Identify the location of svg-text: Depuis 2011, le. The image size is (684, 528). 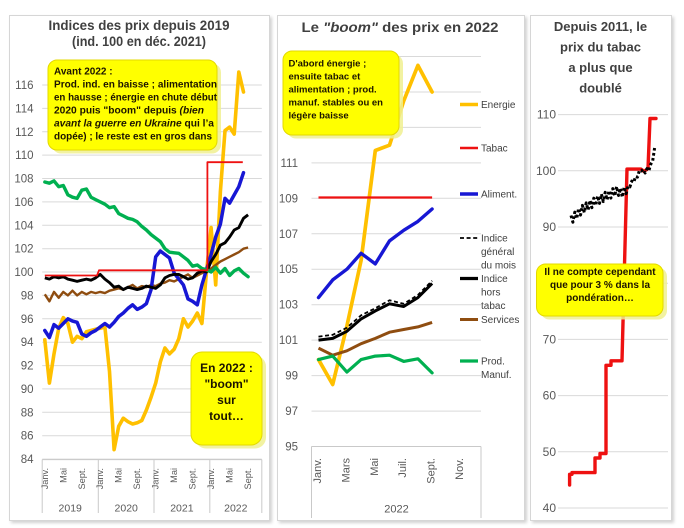
(600, 26).